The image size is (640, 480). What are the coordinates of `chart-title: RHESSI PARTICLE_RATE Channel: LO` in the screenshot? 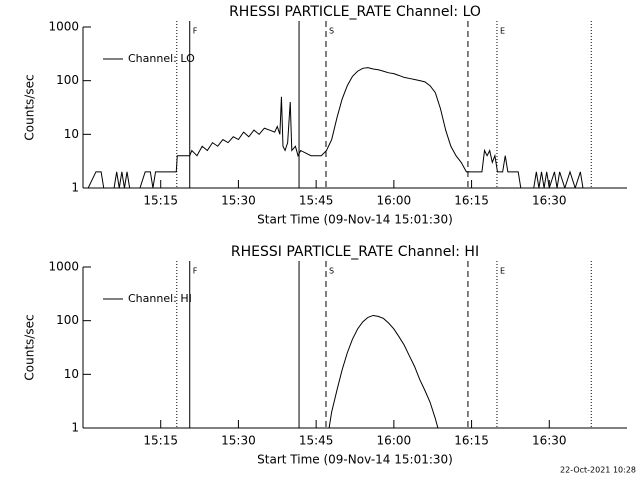 It's located at (355, 12).